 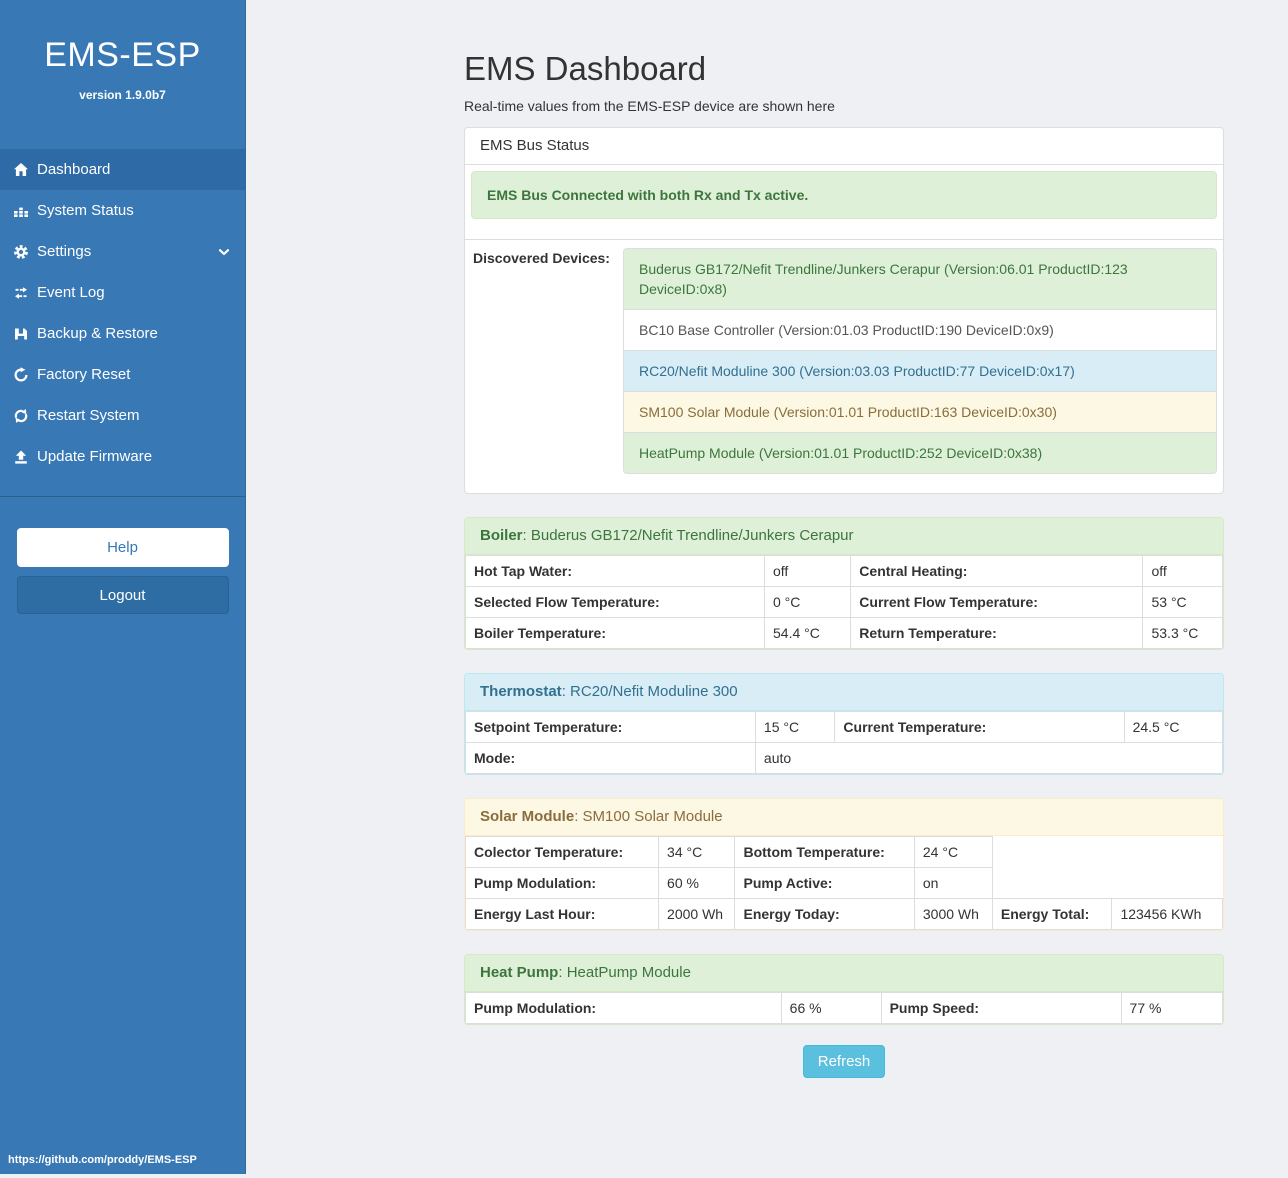 I want to click on table-cell-label: Setpoint Temperature:, so click(x=610, y=727).